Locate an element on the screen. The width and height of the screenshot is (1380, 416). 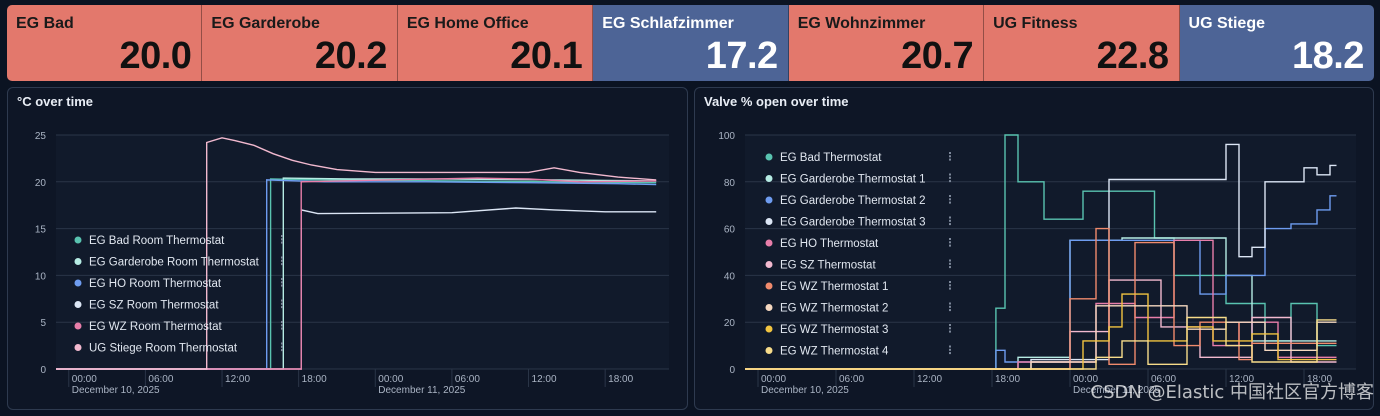
y-tick-label: 80 is located at coordinates (730, 183).